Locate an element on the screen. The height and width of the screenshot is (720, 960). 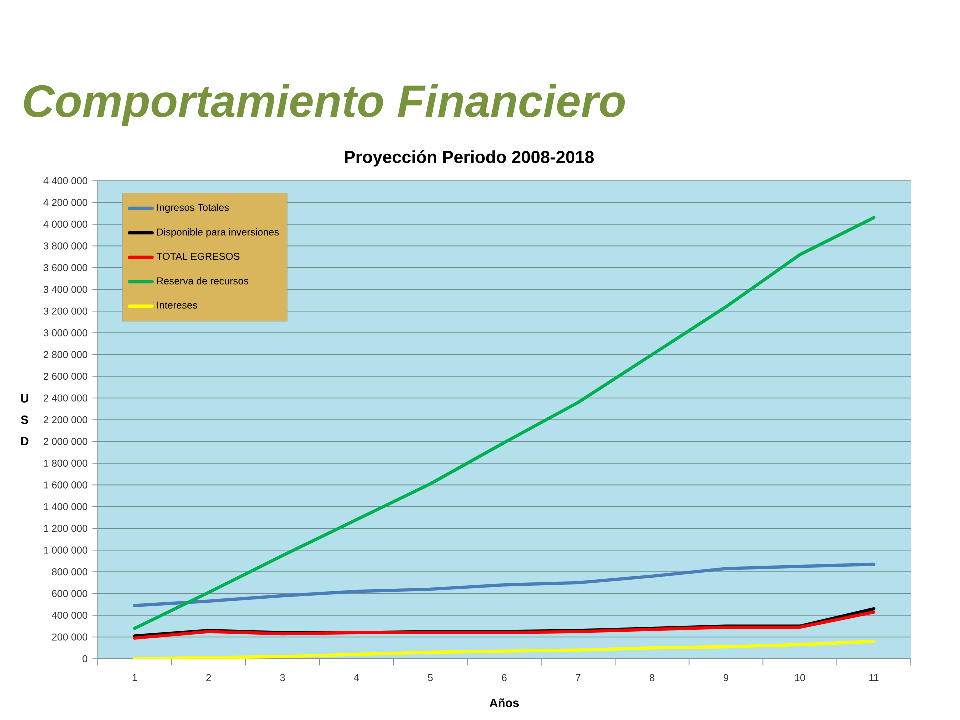
y-tick-label: 600 000 is located at coordinates (70, 594).